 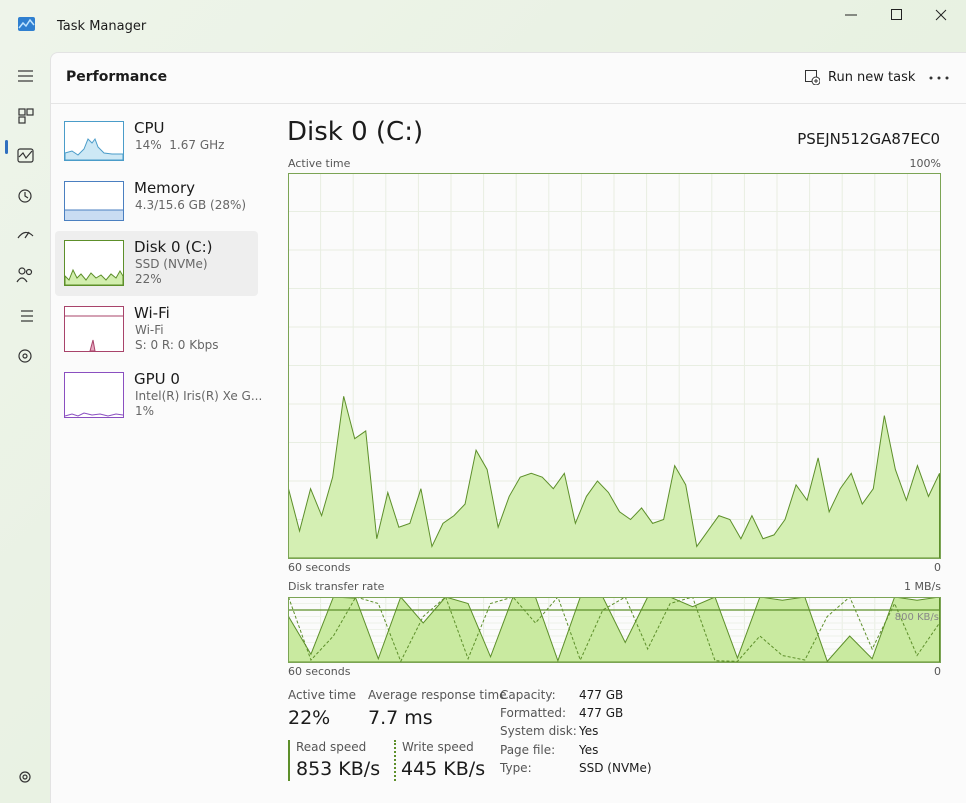 What do you see at coordinates (309, 718) in the screenshot?
I see `stat-value: 22%` at bounding box center [309, 718].